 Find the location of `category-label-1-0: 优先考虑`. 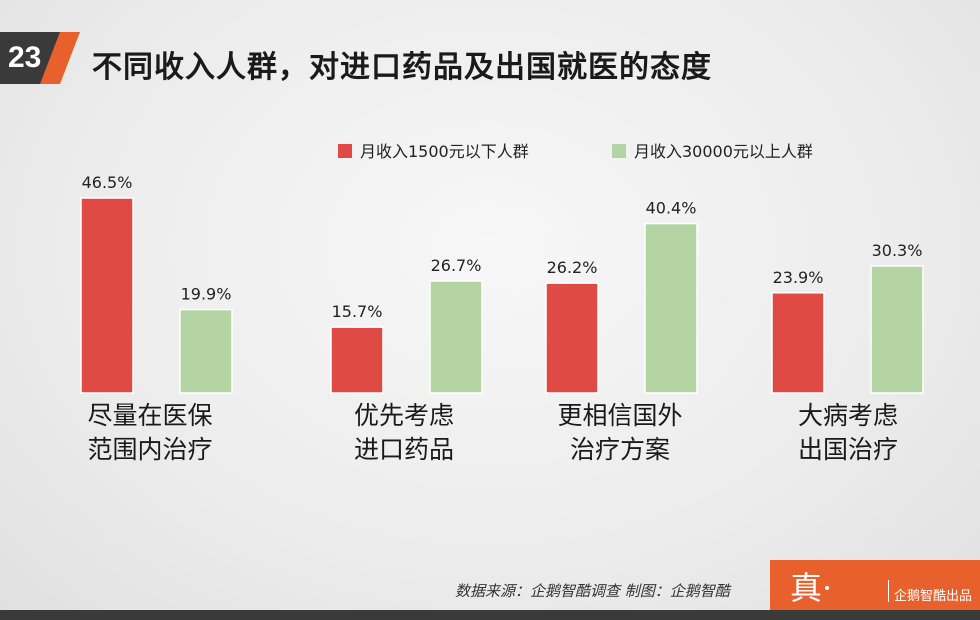

category-label-1-0: 优先考虑 is located at coordinates (404, 415).